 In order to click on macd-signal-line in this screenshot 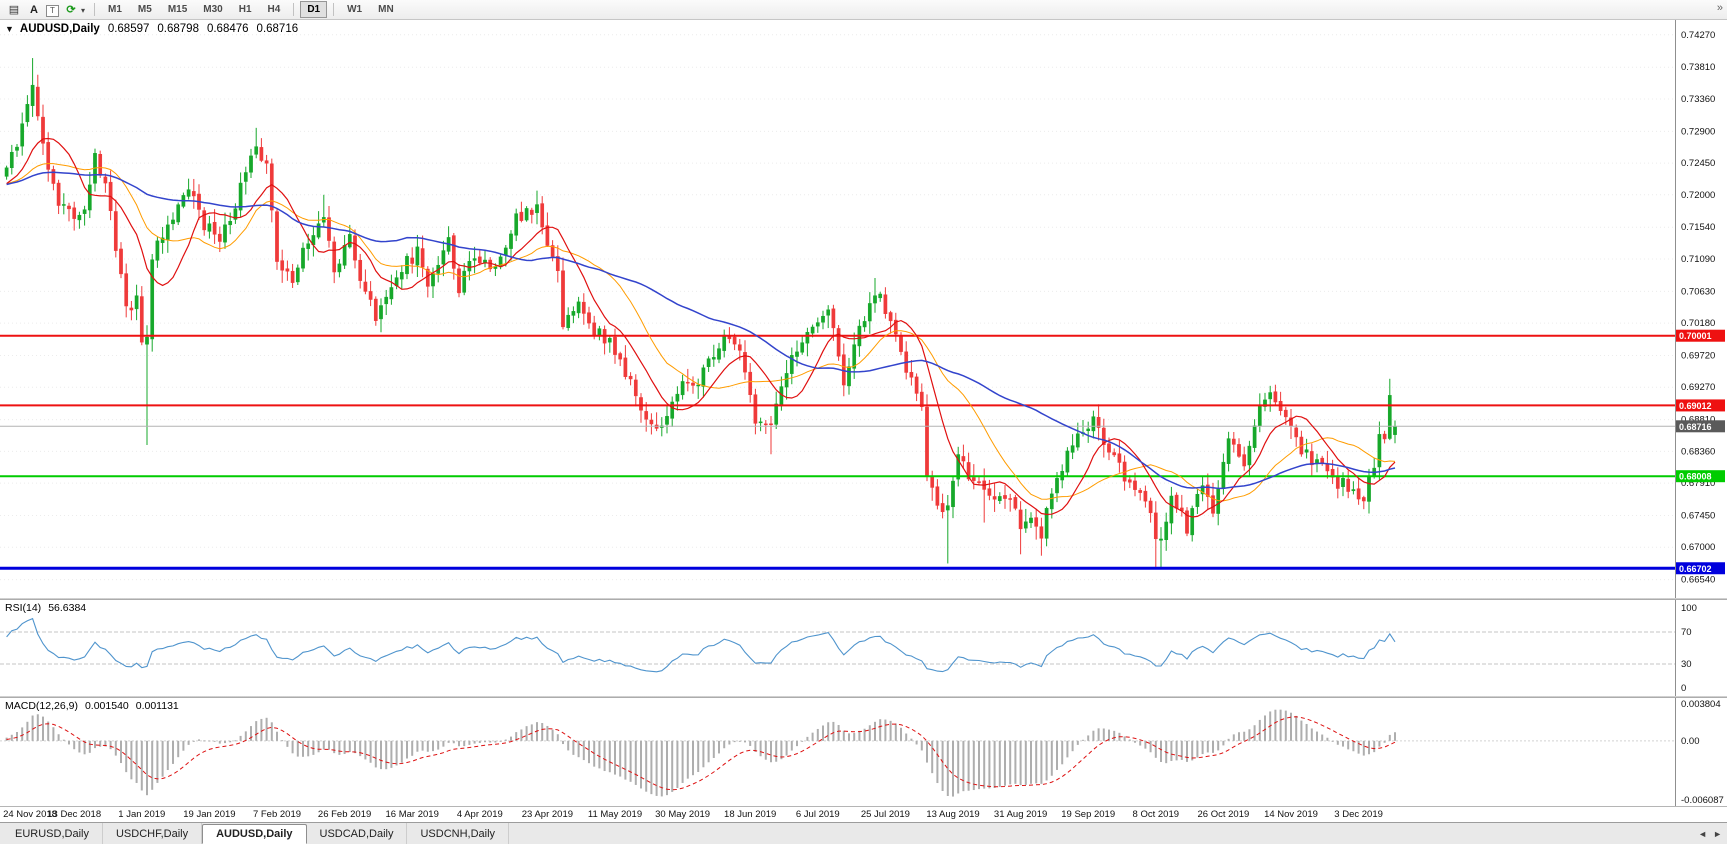, I will do `click(701, 753)`.